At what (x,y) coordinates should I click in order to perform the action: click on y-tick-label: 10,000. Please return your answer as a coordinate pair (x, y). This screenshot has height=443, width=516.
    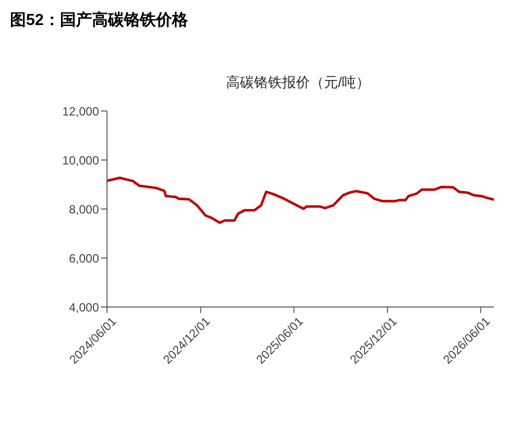
    Looking at the image, I should click on (81, 160).